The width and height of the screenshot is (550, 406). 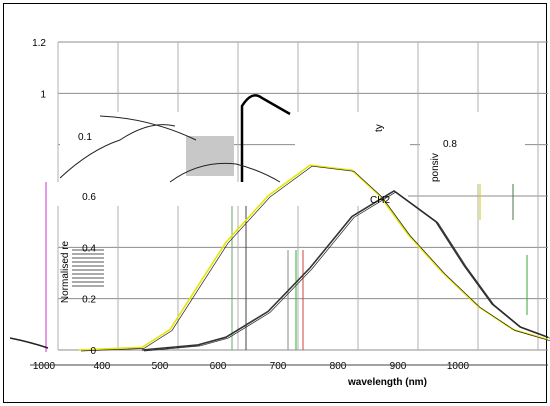 I want to click on patch-gray, so click(x=210, y=156).